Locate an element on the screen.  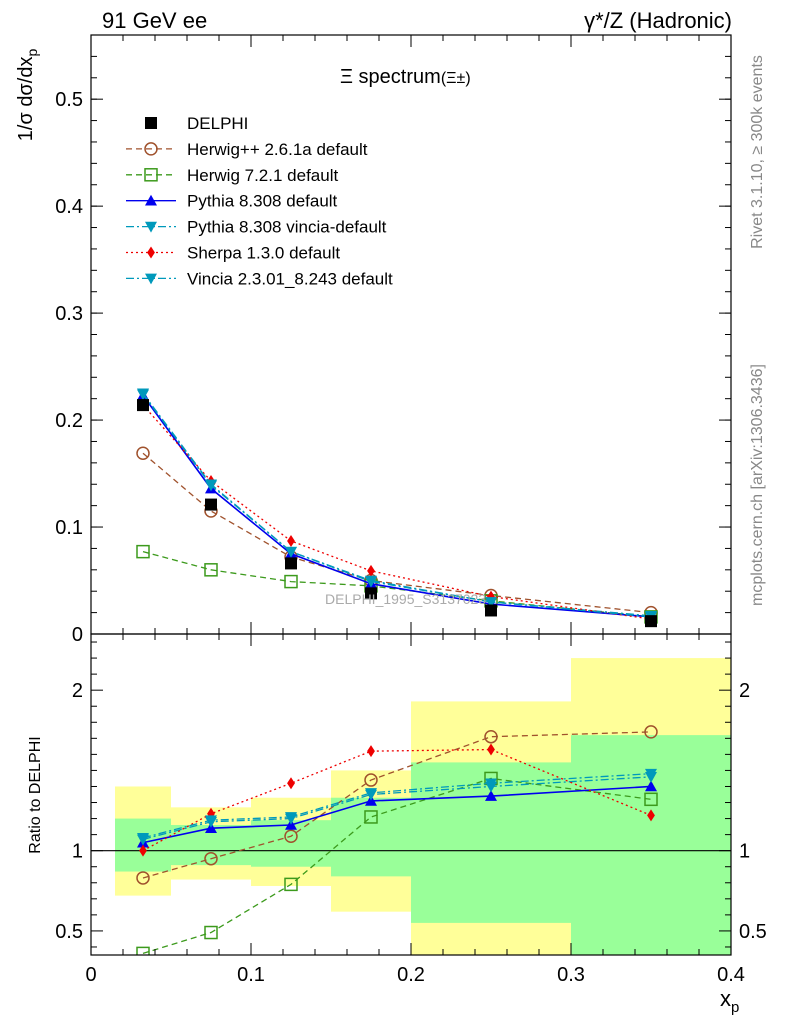
ratio-x-tick-label: 0.4 is located at coordinates (731, 975).